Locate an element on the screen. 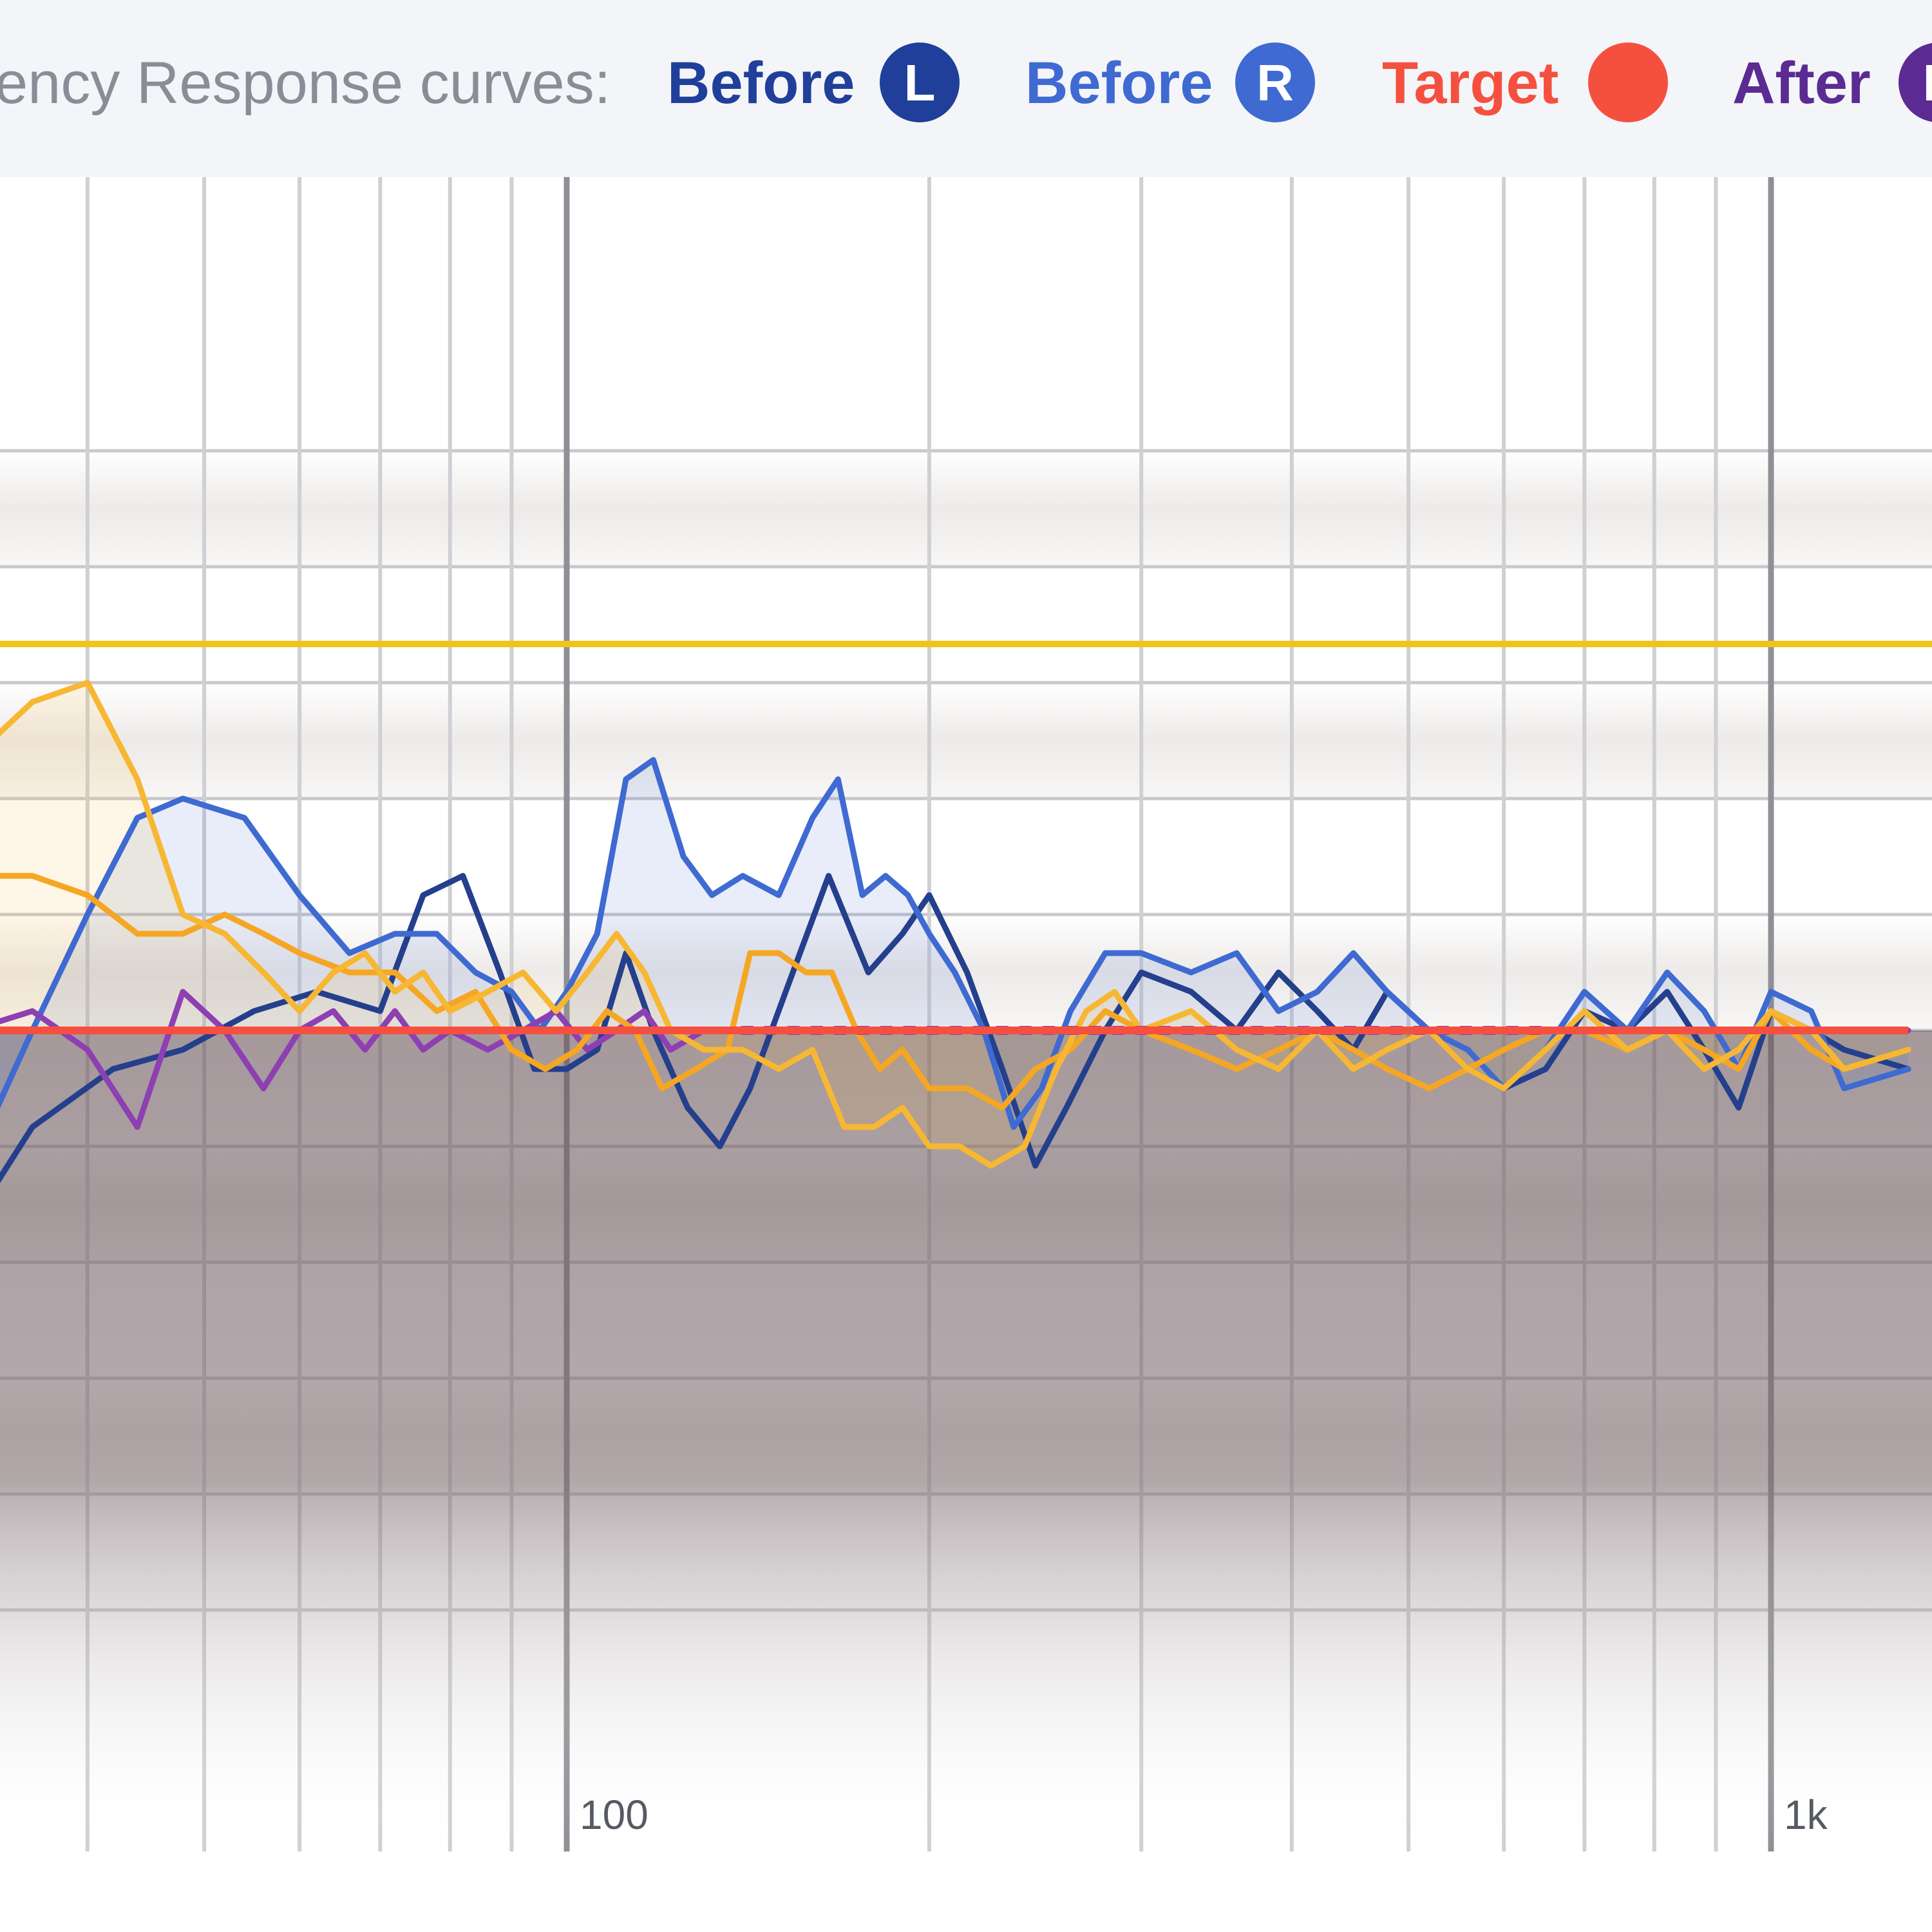 The height and width of the screenshot is (1932, 1932). chart-ticks: 100 1k is located at coordinates (1204, 1815).